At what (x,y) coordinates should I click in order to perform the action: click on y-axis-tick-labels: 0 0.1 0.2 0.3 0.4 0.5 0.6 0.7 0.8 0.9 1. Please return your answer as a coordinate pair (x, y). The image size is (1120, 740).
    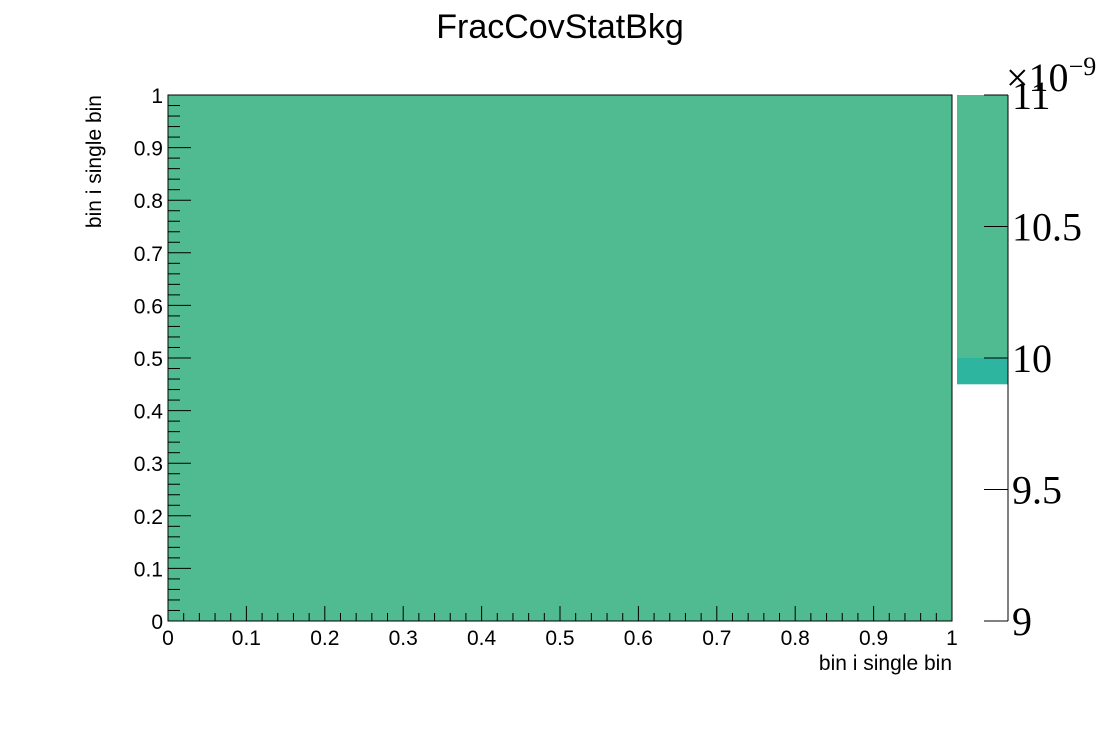
    Looking at the image, I should click on (149, 359).